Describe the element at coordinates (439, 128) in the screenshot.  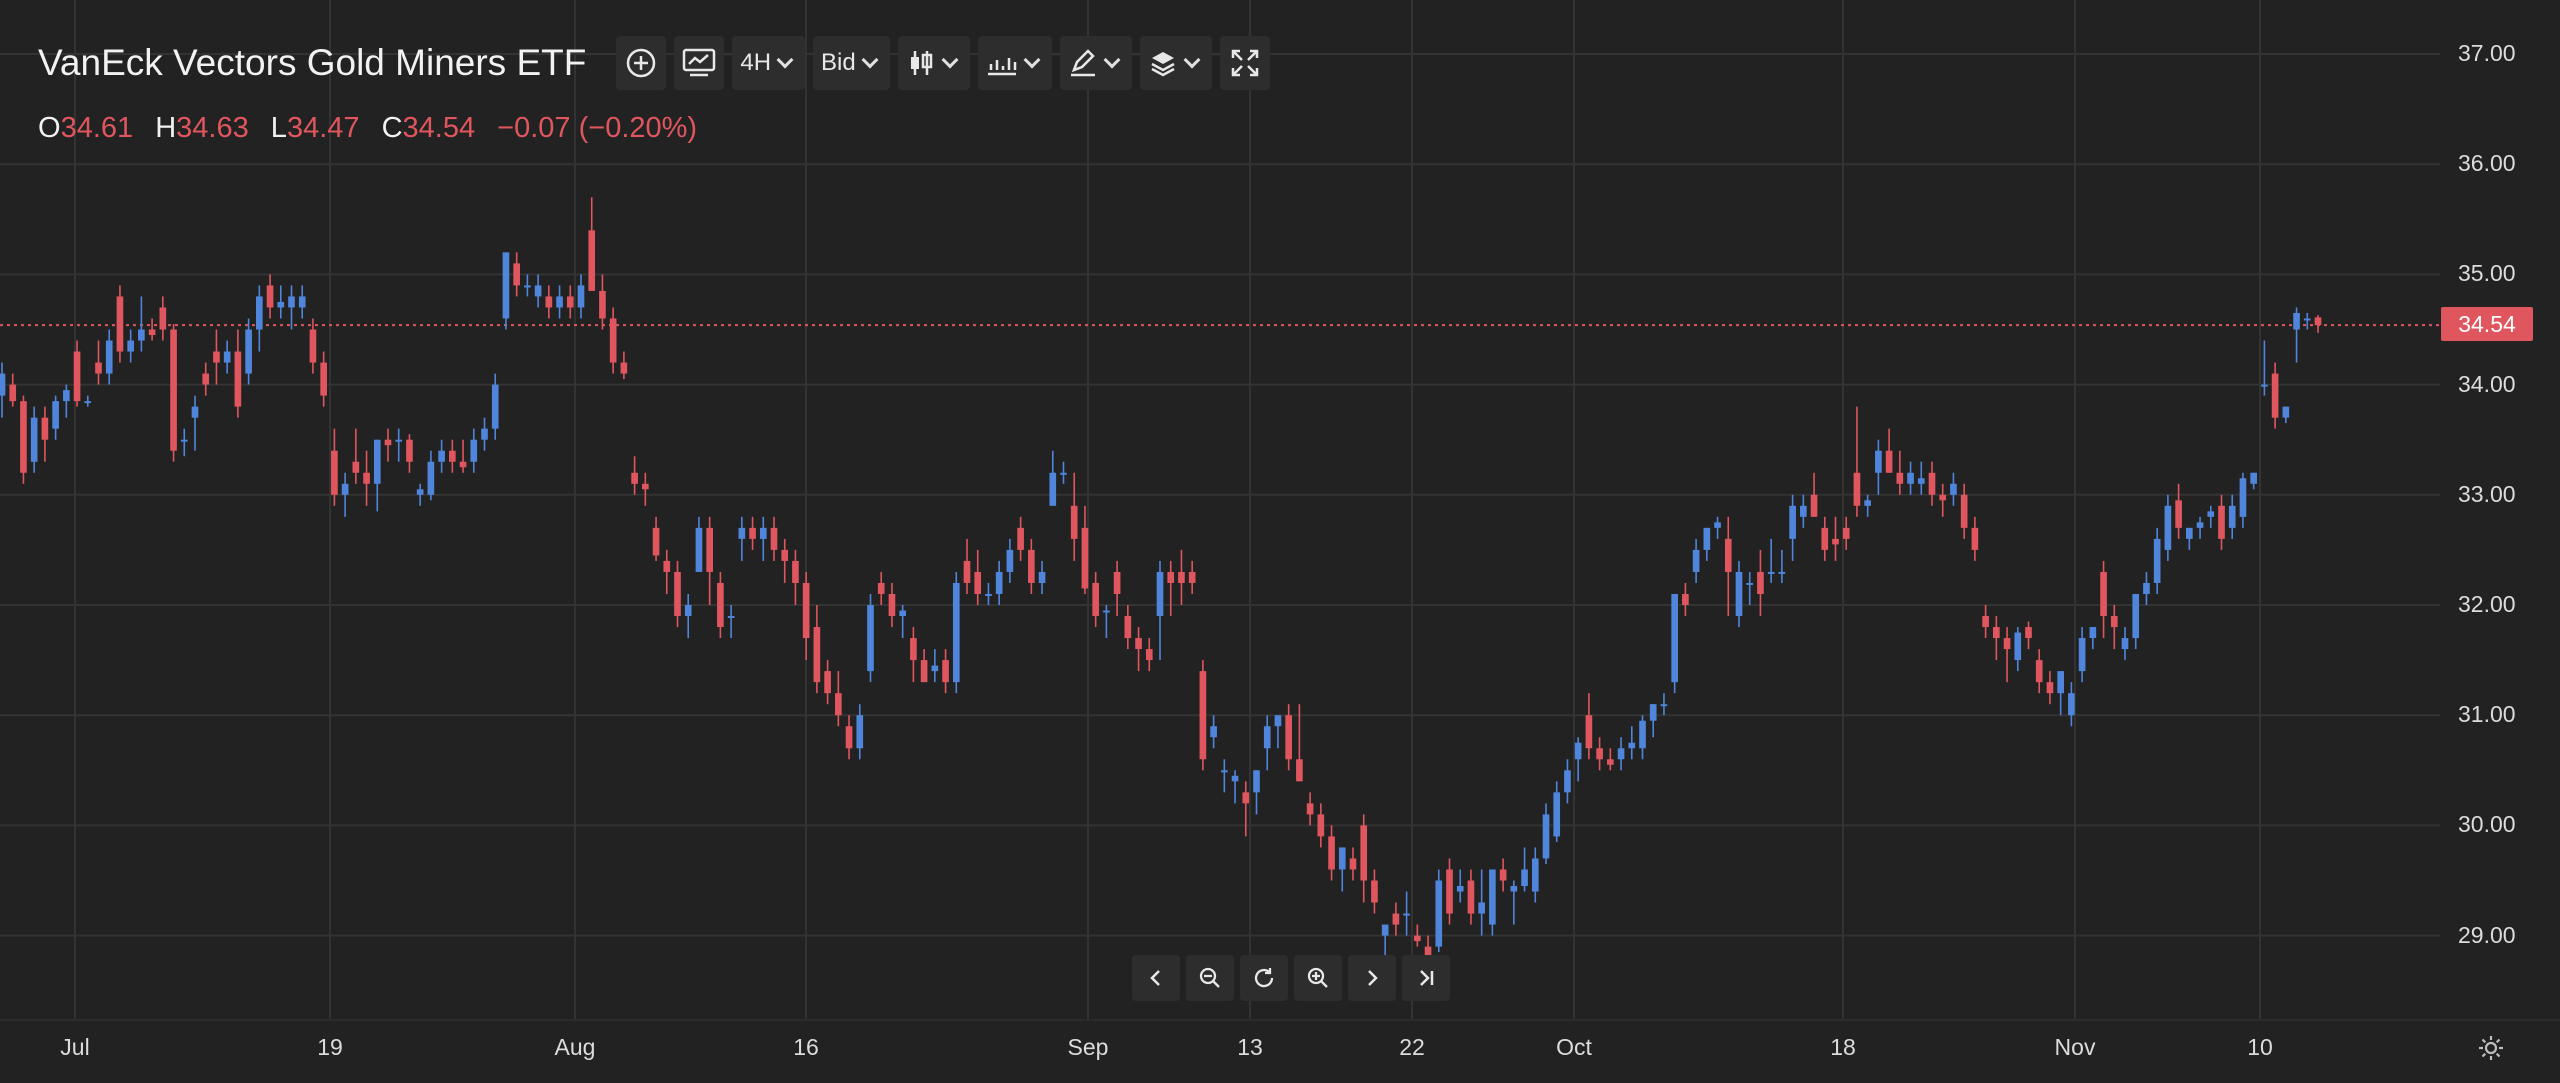
I see `close-value: 34.54` at that location.